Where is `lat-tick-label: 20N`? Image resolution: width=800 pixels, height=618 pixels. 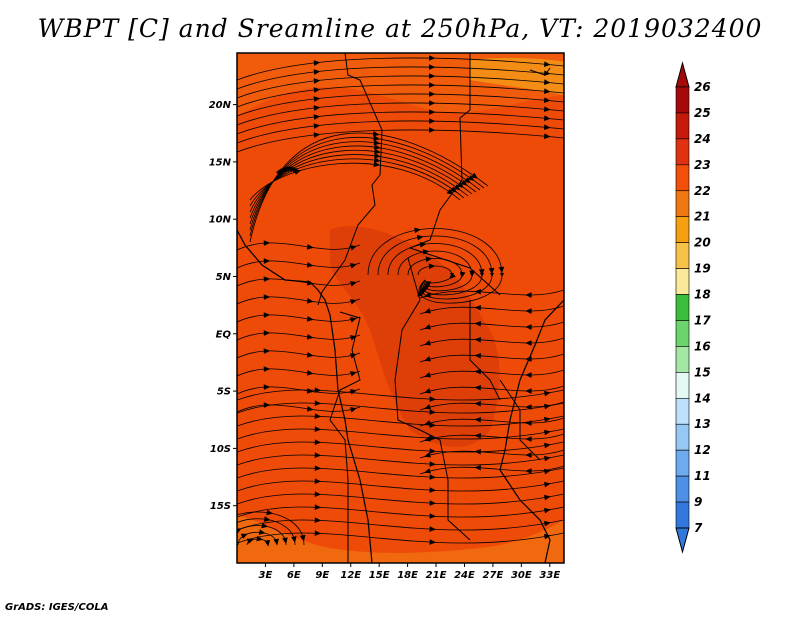
lat-tick-label: 20N is located at coordinates (220, 105).